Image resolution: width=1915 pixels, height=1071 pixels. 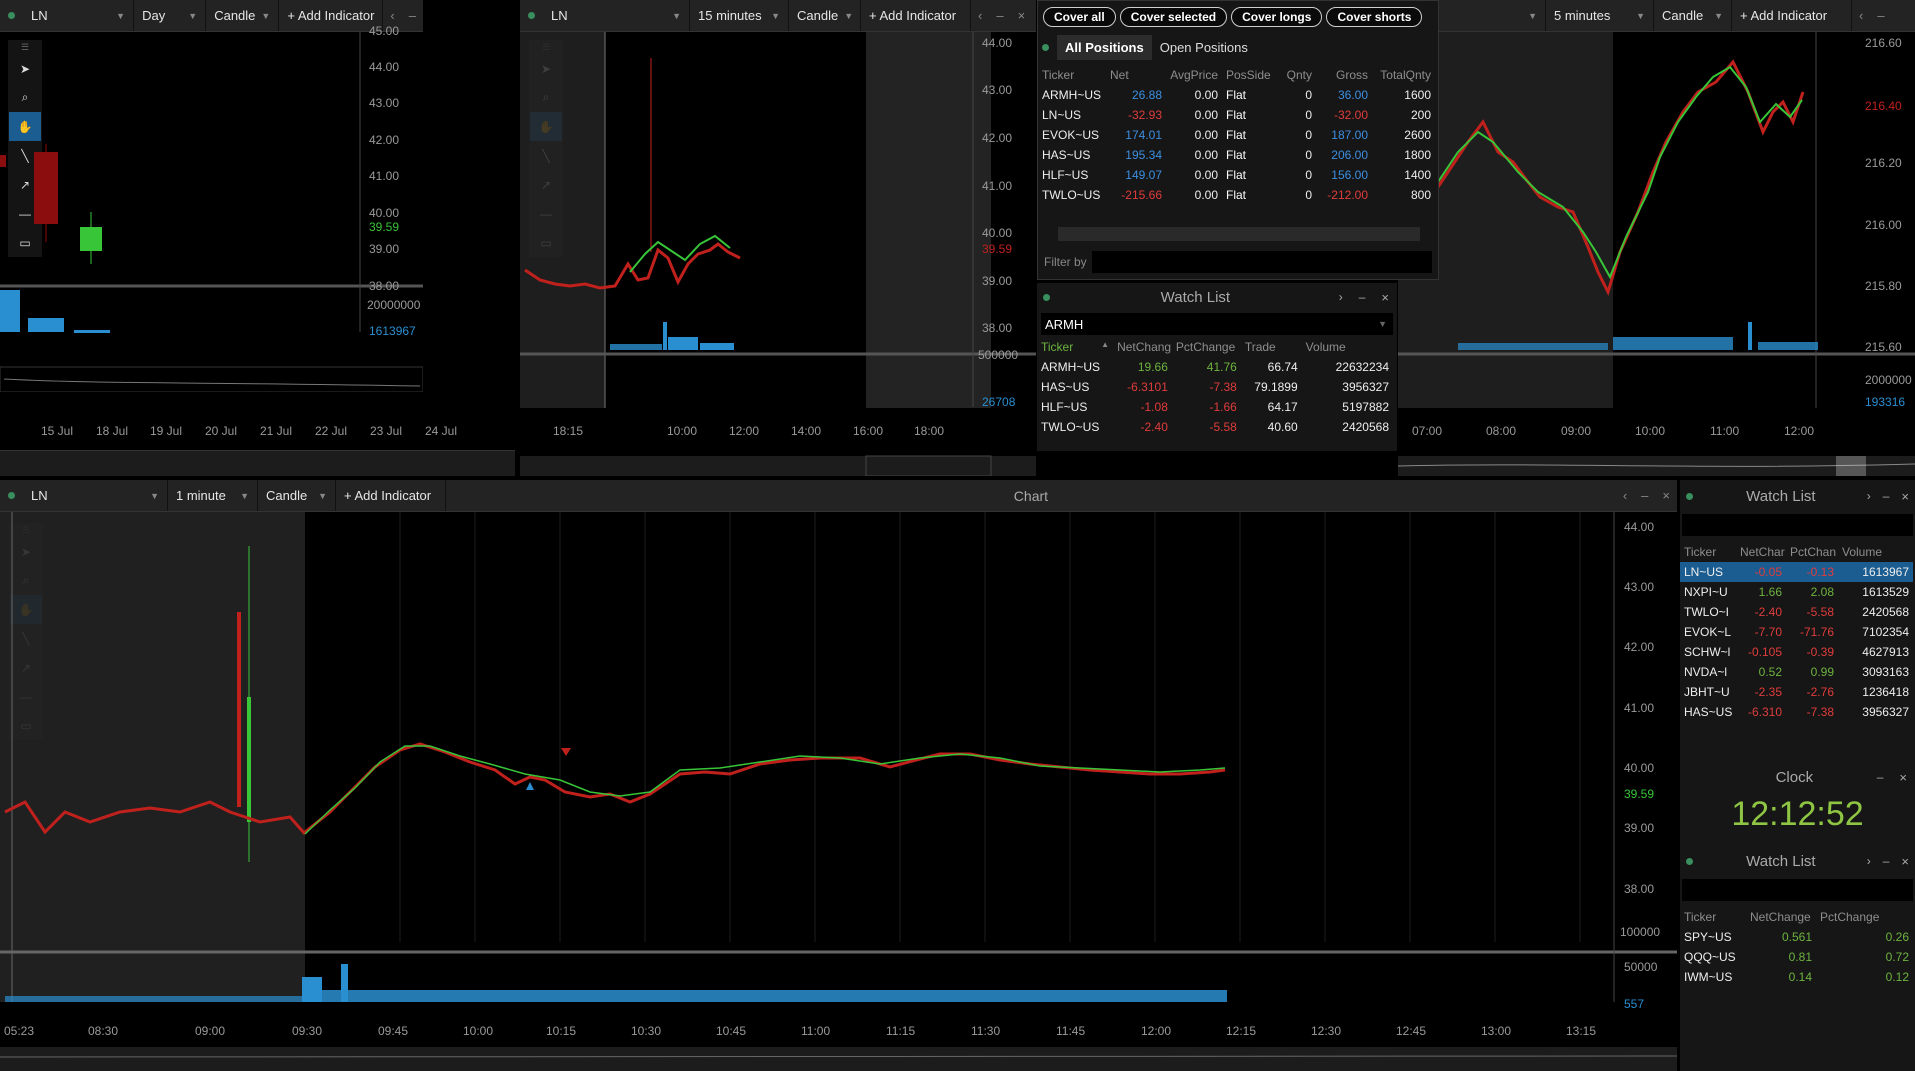 I want to click on column-header: Gross, so click(x=1351, y=75).